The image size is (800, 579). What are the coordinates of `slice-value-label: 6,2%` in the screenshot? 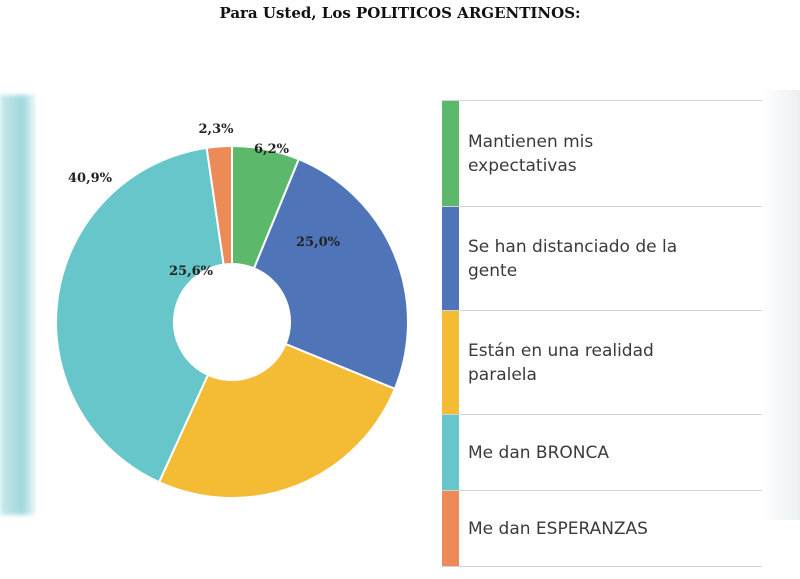 It's located at (272, 149).